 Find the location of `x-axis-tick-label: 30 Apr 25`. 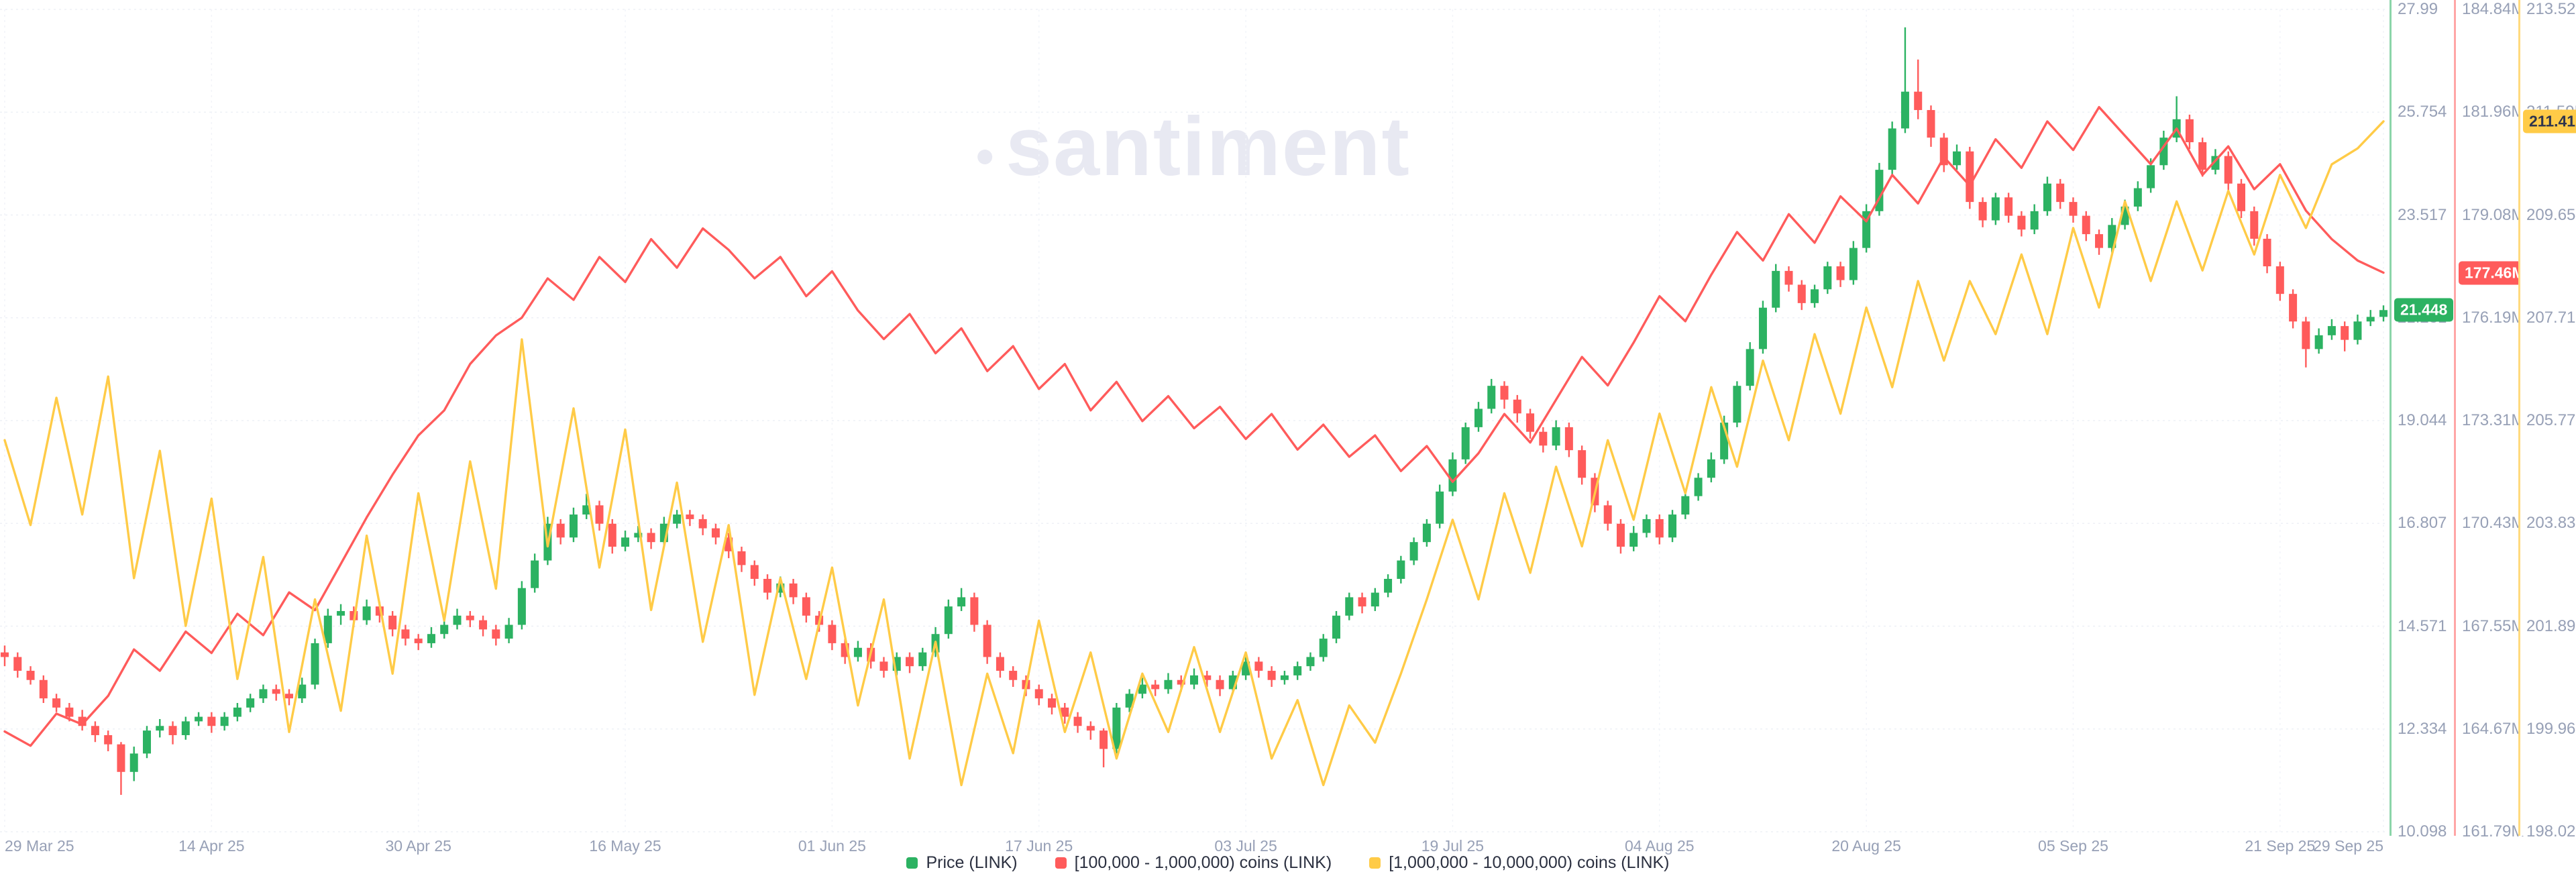

x-axis-tick-label: 30 Apr 25 is located at coordinates (418, 846).